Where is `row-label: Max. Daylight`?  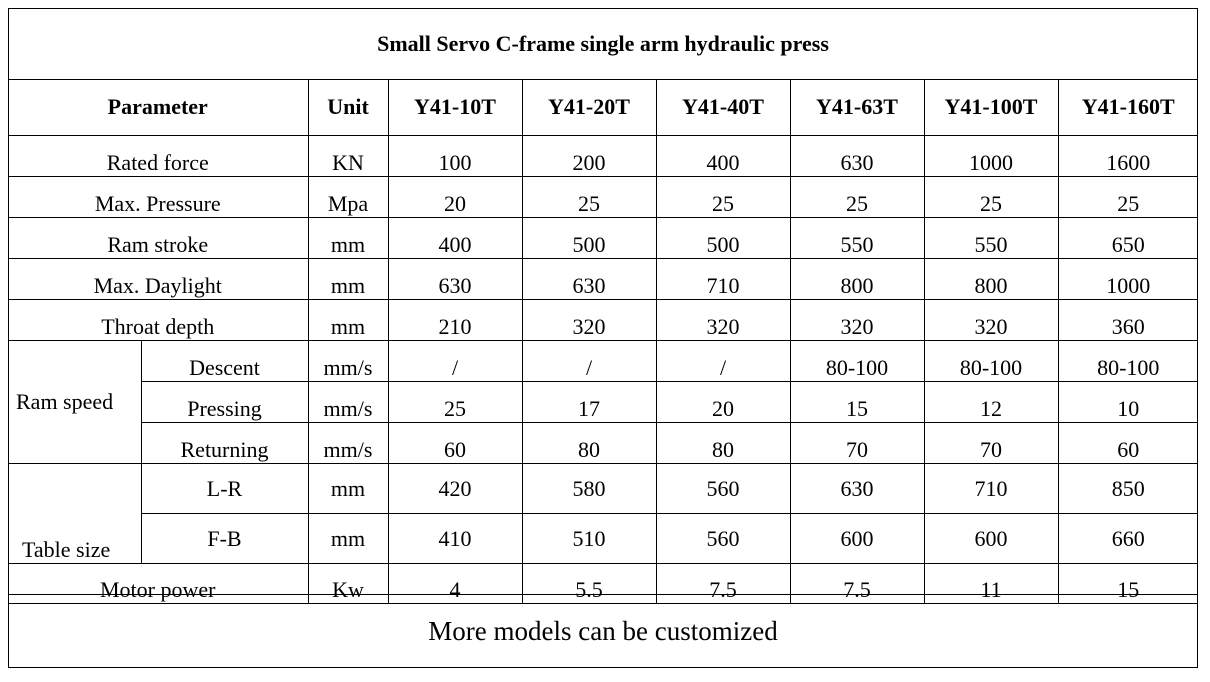
row-label: Max. Daylight is located at coordinates (158, 279).